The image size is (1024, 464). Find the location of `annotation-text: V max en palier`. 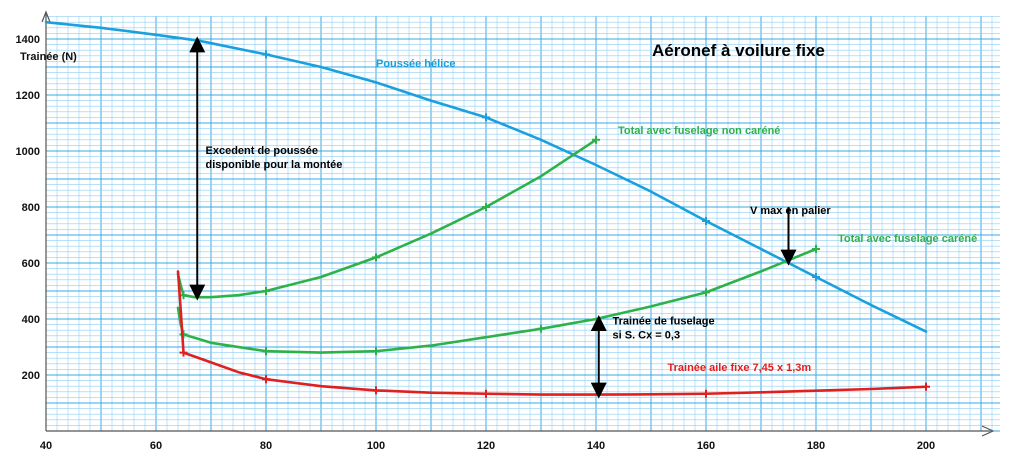

annotation-text: V max en palier is located at coordinates (790, 211).